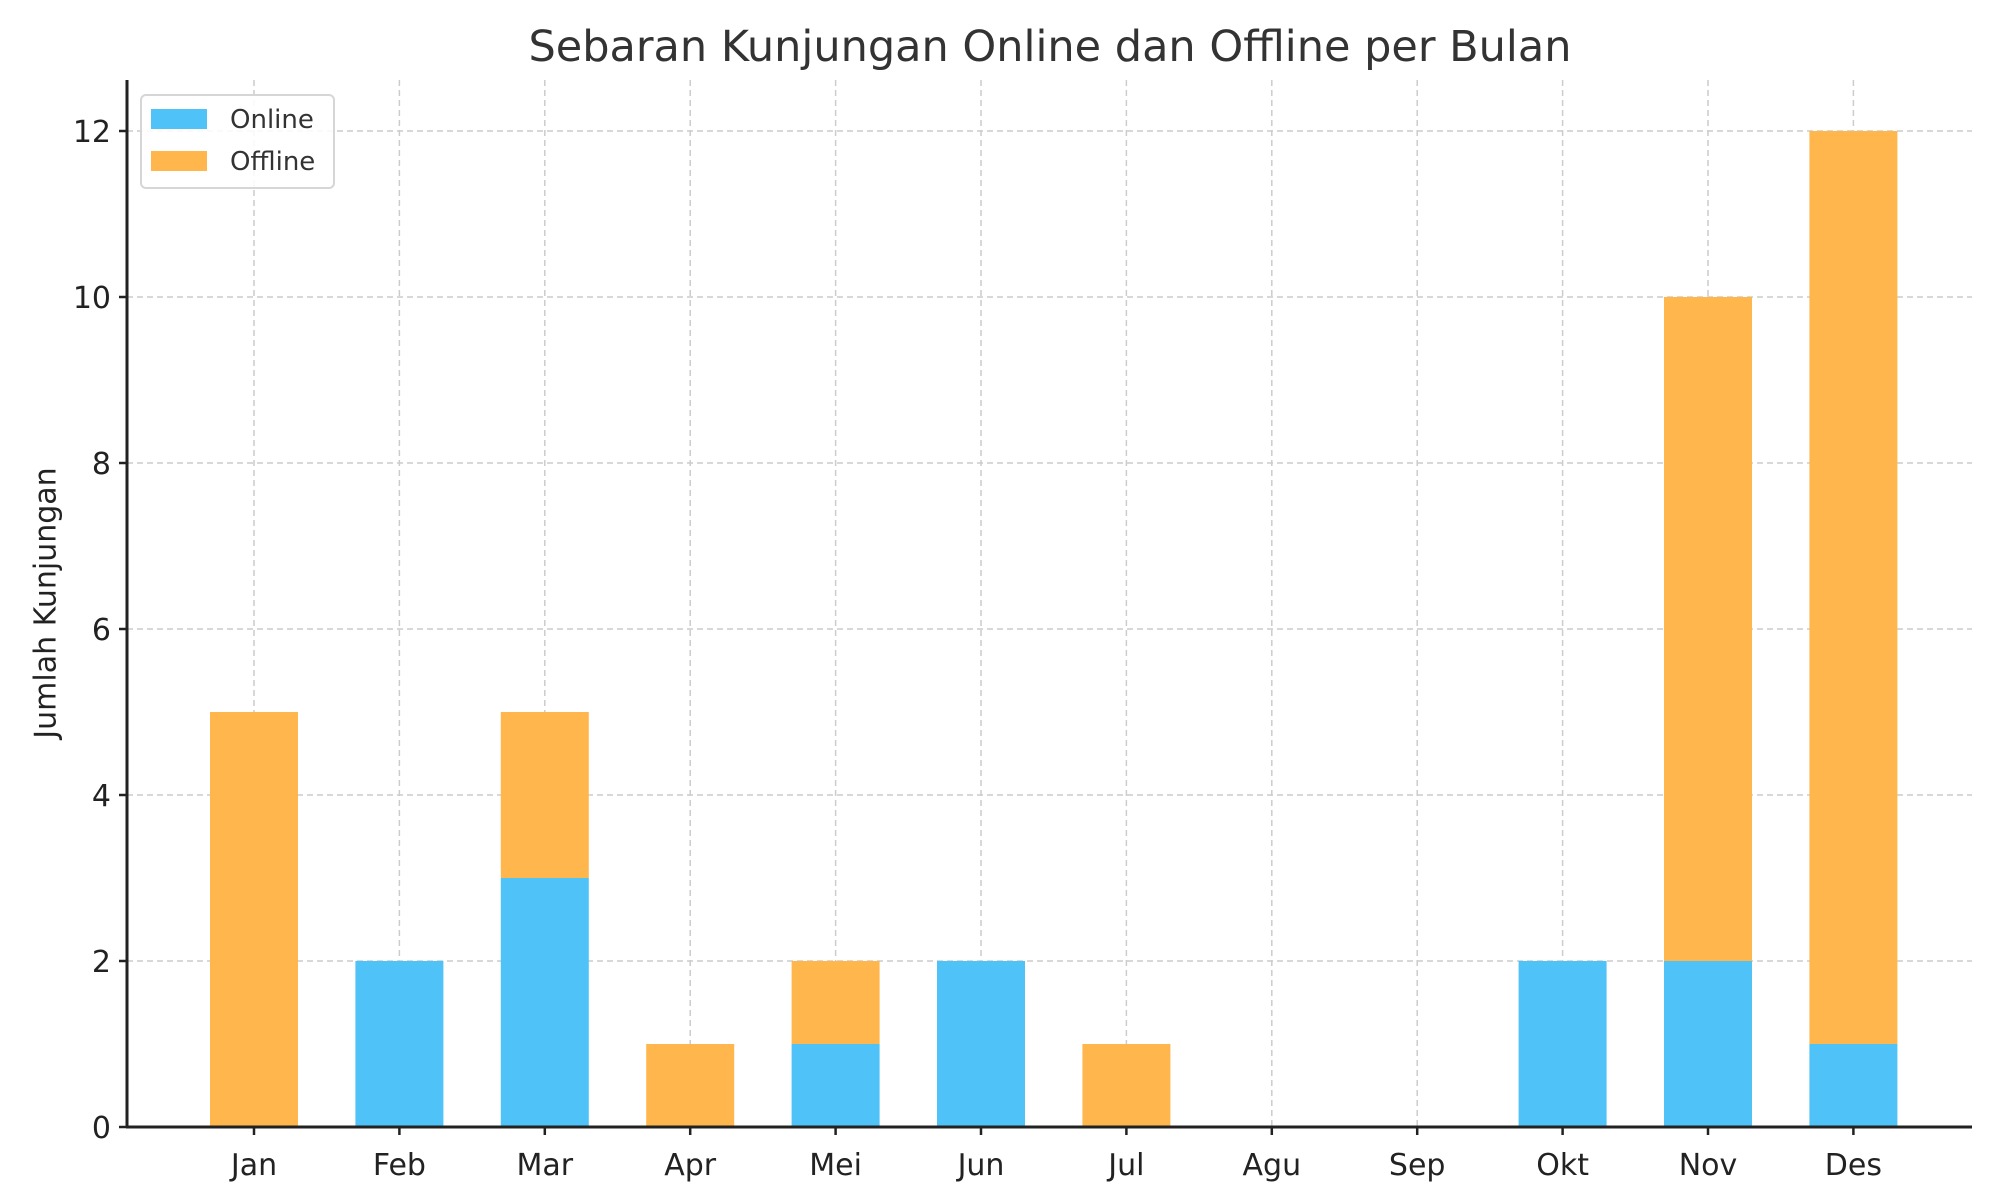 This screenshot has width=2000, height=1200. What do you see at coordinates (1417, 1165) in the screenshot?
I see `x-tick-label: Sep` at bounding box center [1417, 1165].